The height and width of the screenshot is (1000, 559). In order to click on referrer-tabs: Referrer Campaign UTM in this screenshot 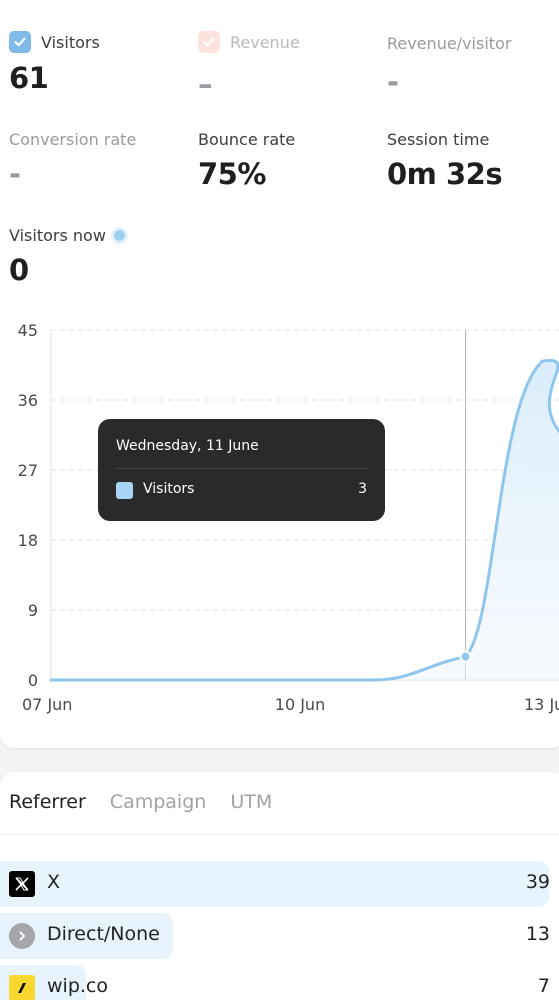, I will do `click(140, 802)`.